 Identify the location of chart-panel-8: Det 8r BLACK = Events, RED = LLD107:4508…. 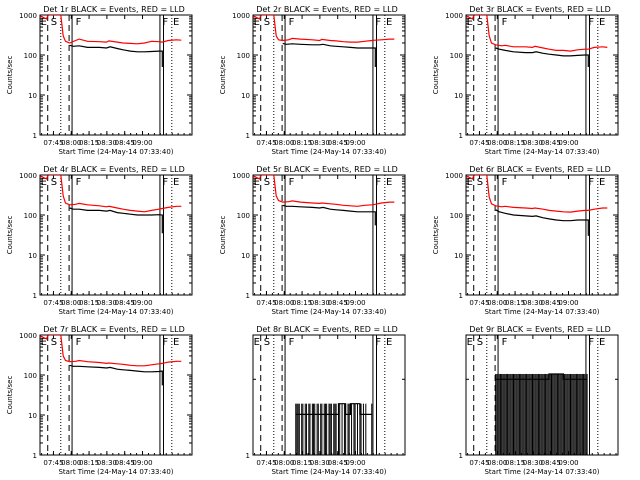
(326, 400).